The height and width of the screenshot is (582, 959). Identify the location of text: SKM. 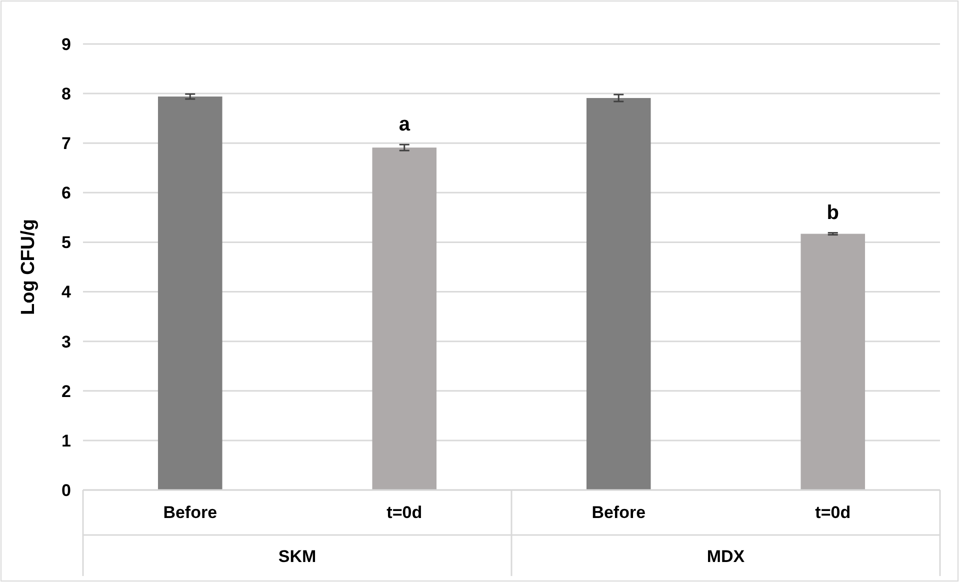
(297, 556).